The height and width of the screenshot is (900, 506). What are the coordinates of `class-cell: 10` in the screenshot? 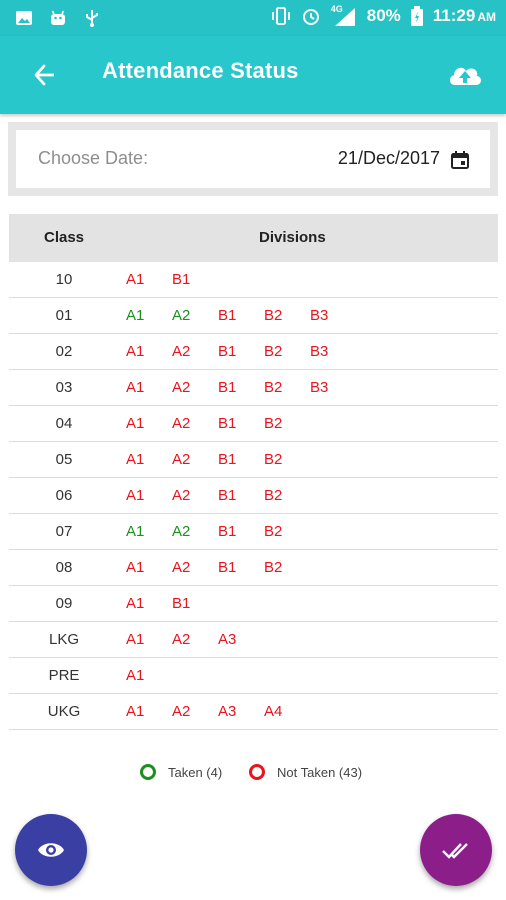 It's located at (64, 279).